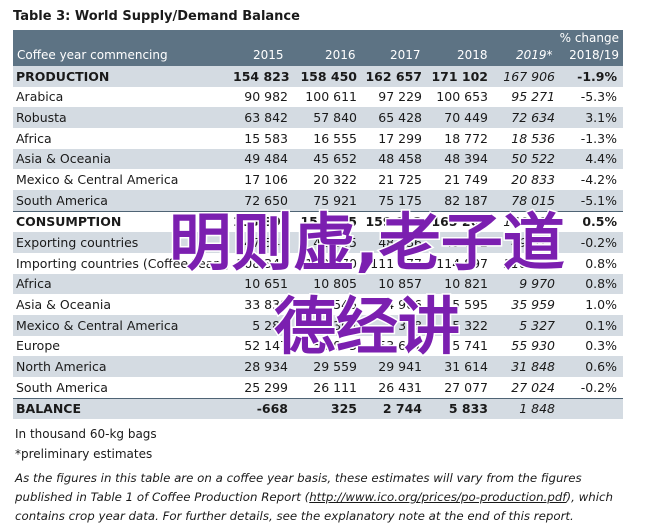  What do you see at coordinates (262, 263) in the screenshot?
I see `row-value: 108 343` at bounding box center [262, 263].